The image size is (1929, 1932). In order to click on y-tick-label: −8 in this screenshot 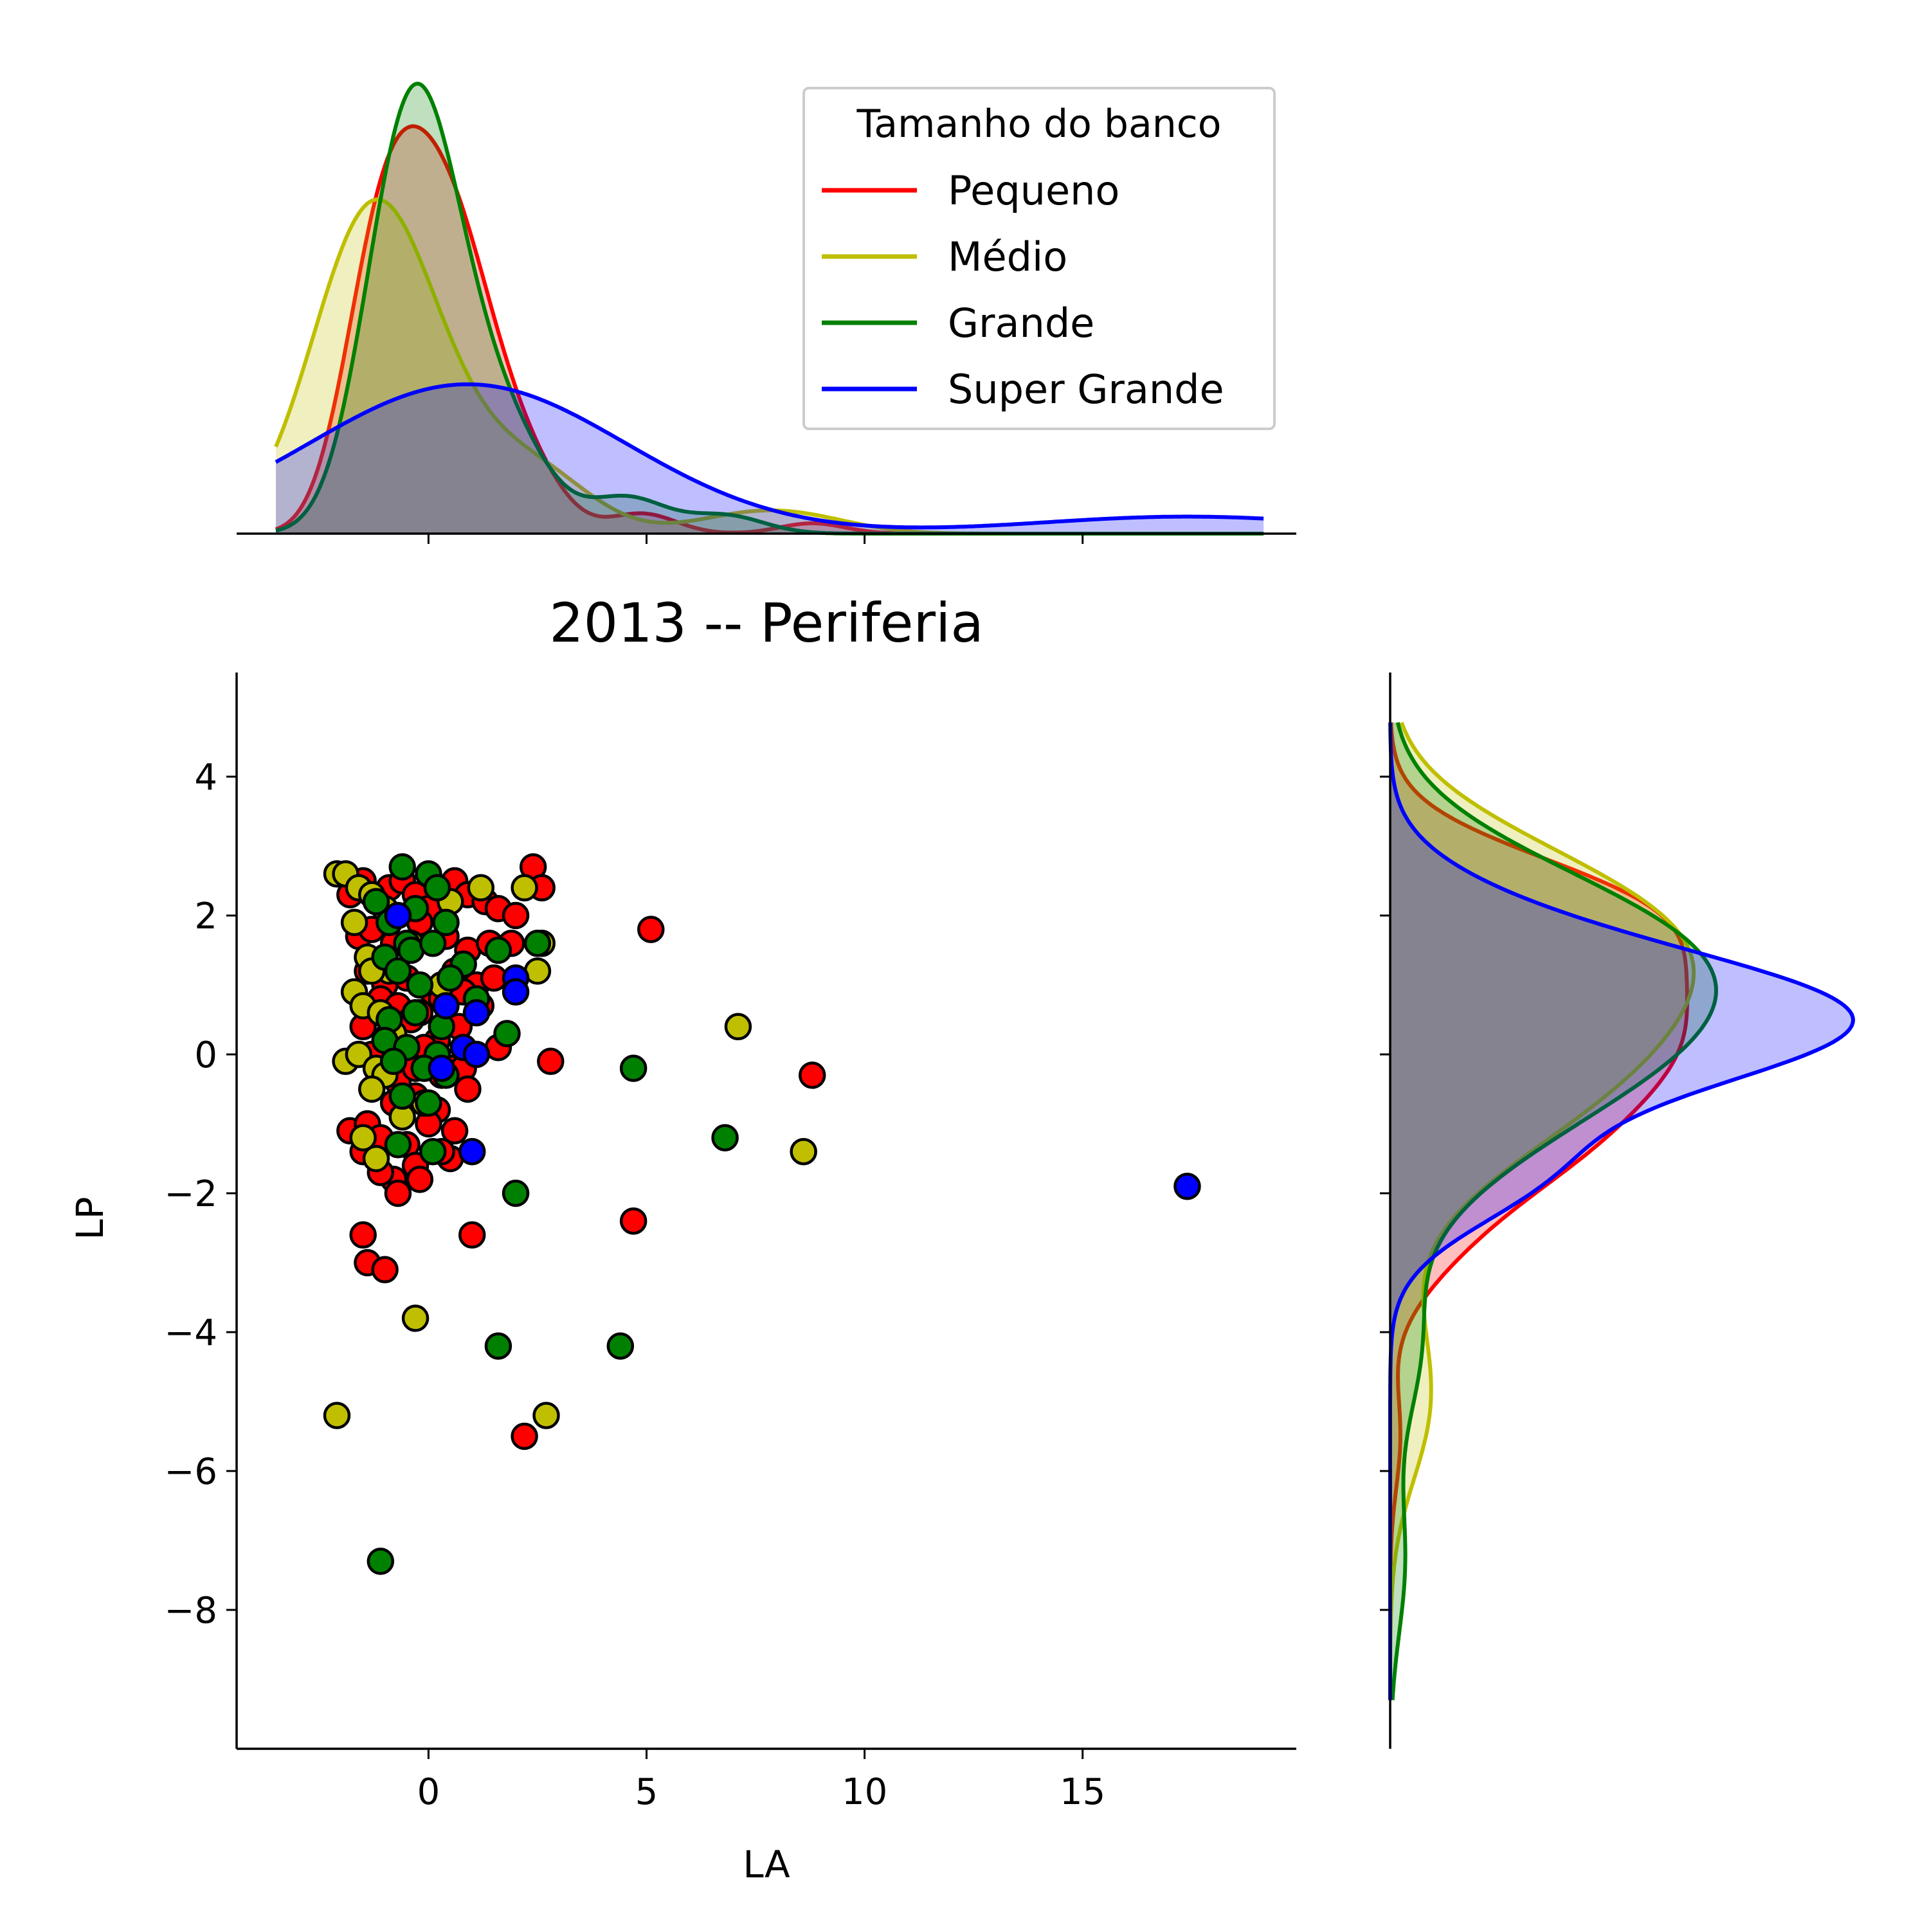, I will do `click(190, 1611)`.